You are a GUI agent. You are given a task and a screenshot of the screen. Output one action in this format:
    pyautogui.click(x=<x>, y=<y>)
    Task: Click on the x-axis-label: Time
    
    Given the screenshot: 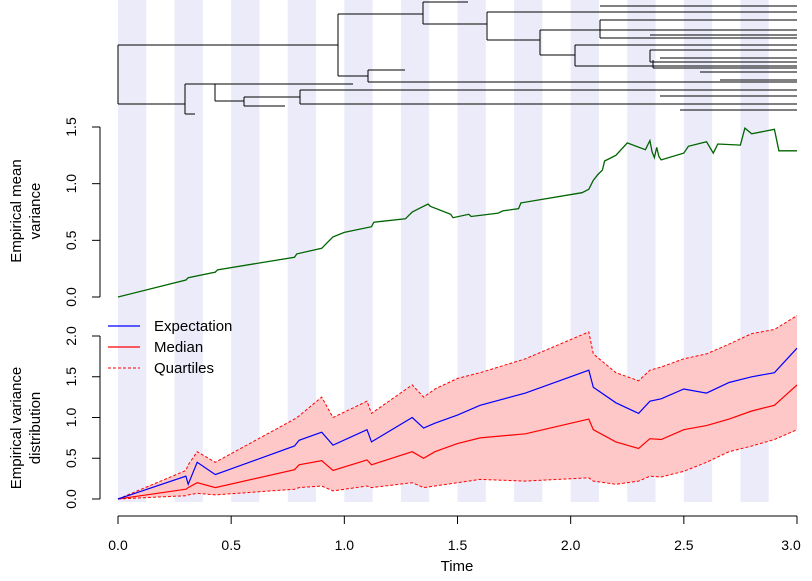 What is the action you would take?
    pyautogui.click(x=457, y=566)
    